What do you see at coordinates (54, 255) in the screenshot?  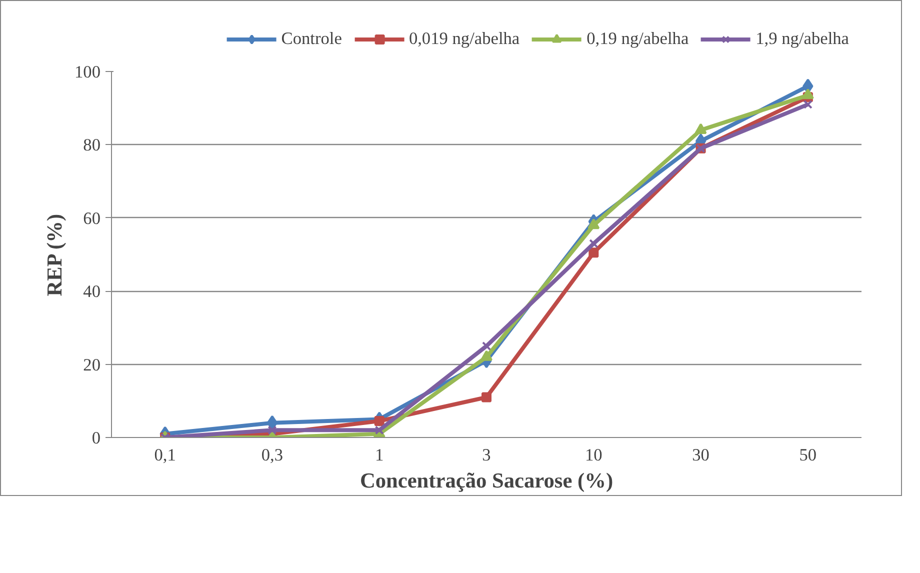 I see `y-axis-title: REP (%)` at bounding box center [54, 255].